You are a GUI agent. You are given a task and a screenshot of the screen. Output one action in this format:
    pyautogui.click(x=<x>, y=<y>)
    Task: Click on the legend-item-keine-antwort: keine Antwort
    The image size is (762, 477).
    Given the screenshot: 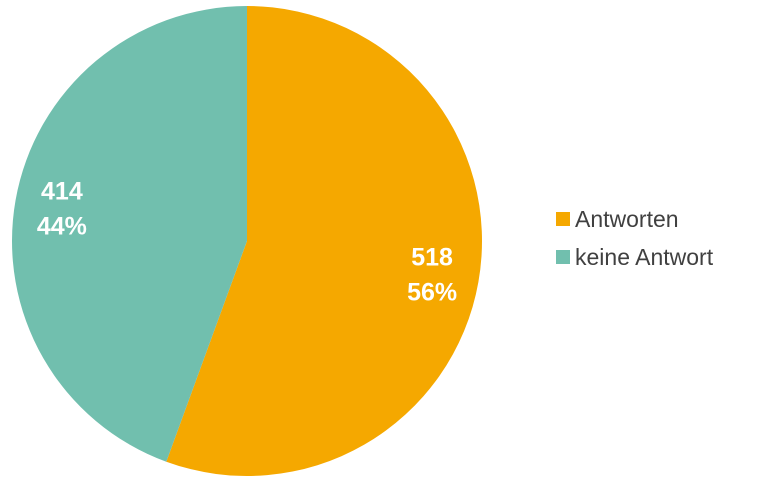 What is the action you would take?
    pyautogui.click(x=634, y=257)
    